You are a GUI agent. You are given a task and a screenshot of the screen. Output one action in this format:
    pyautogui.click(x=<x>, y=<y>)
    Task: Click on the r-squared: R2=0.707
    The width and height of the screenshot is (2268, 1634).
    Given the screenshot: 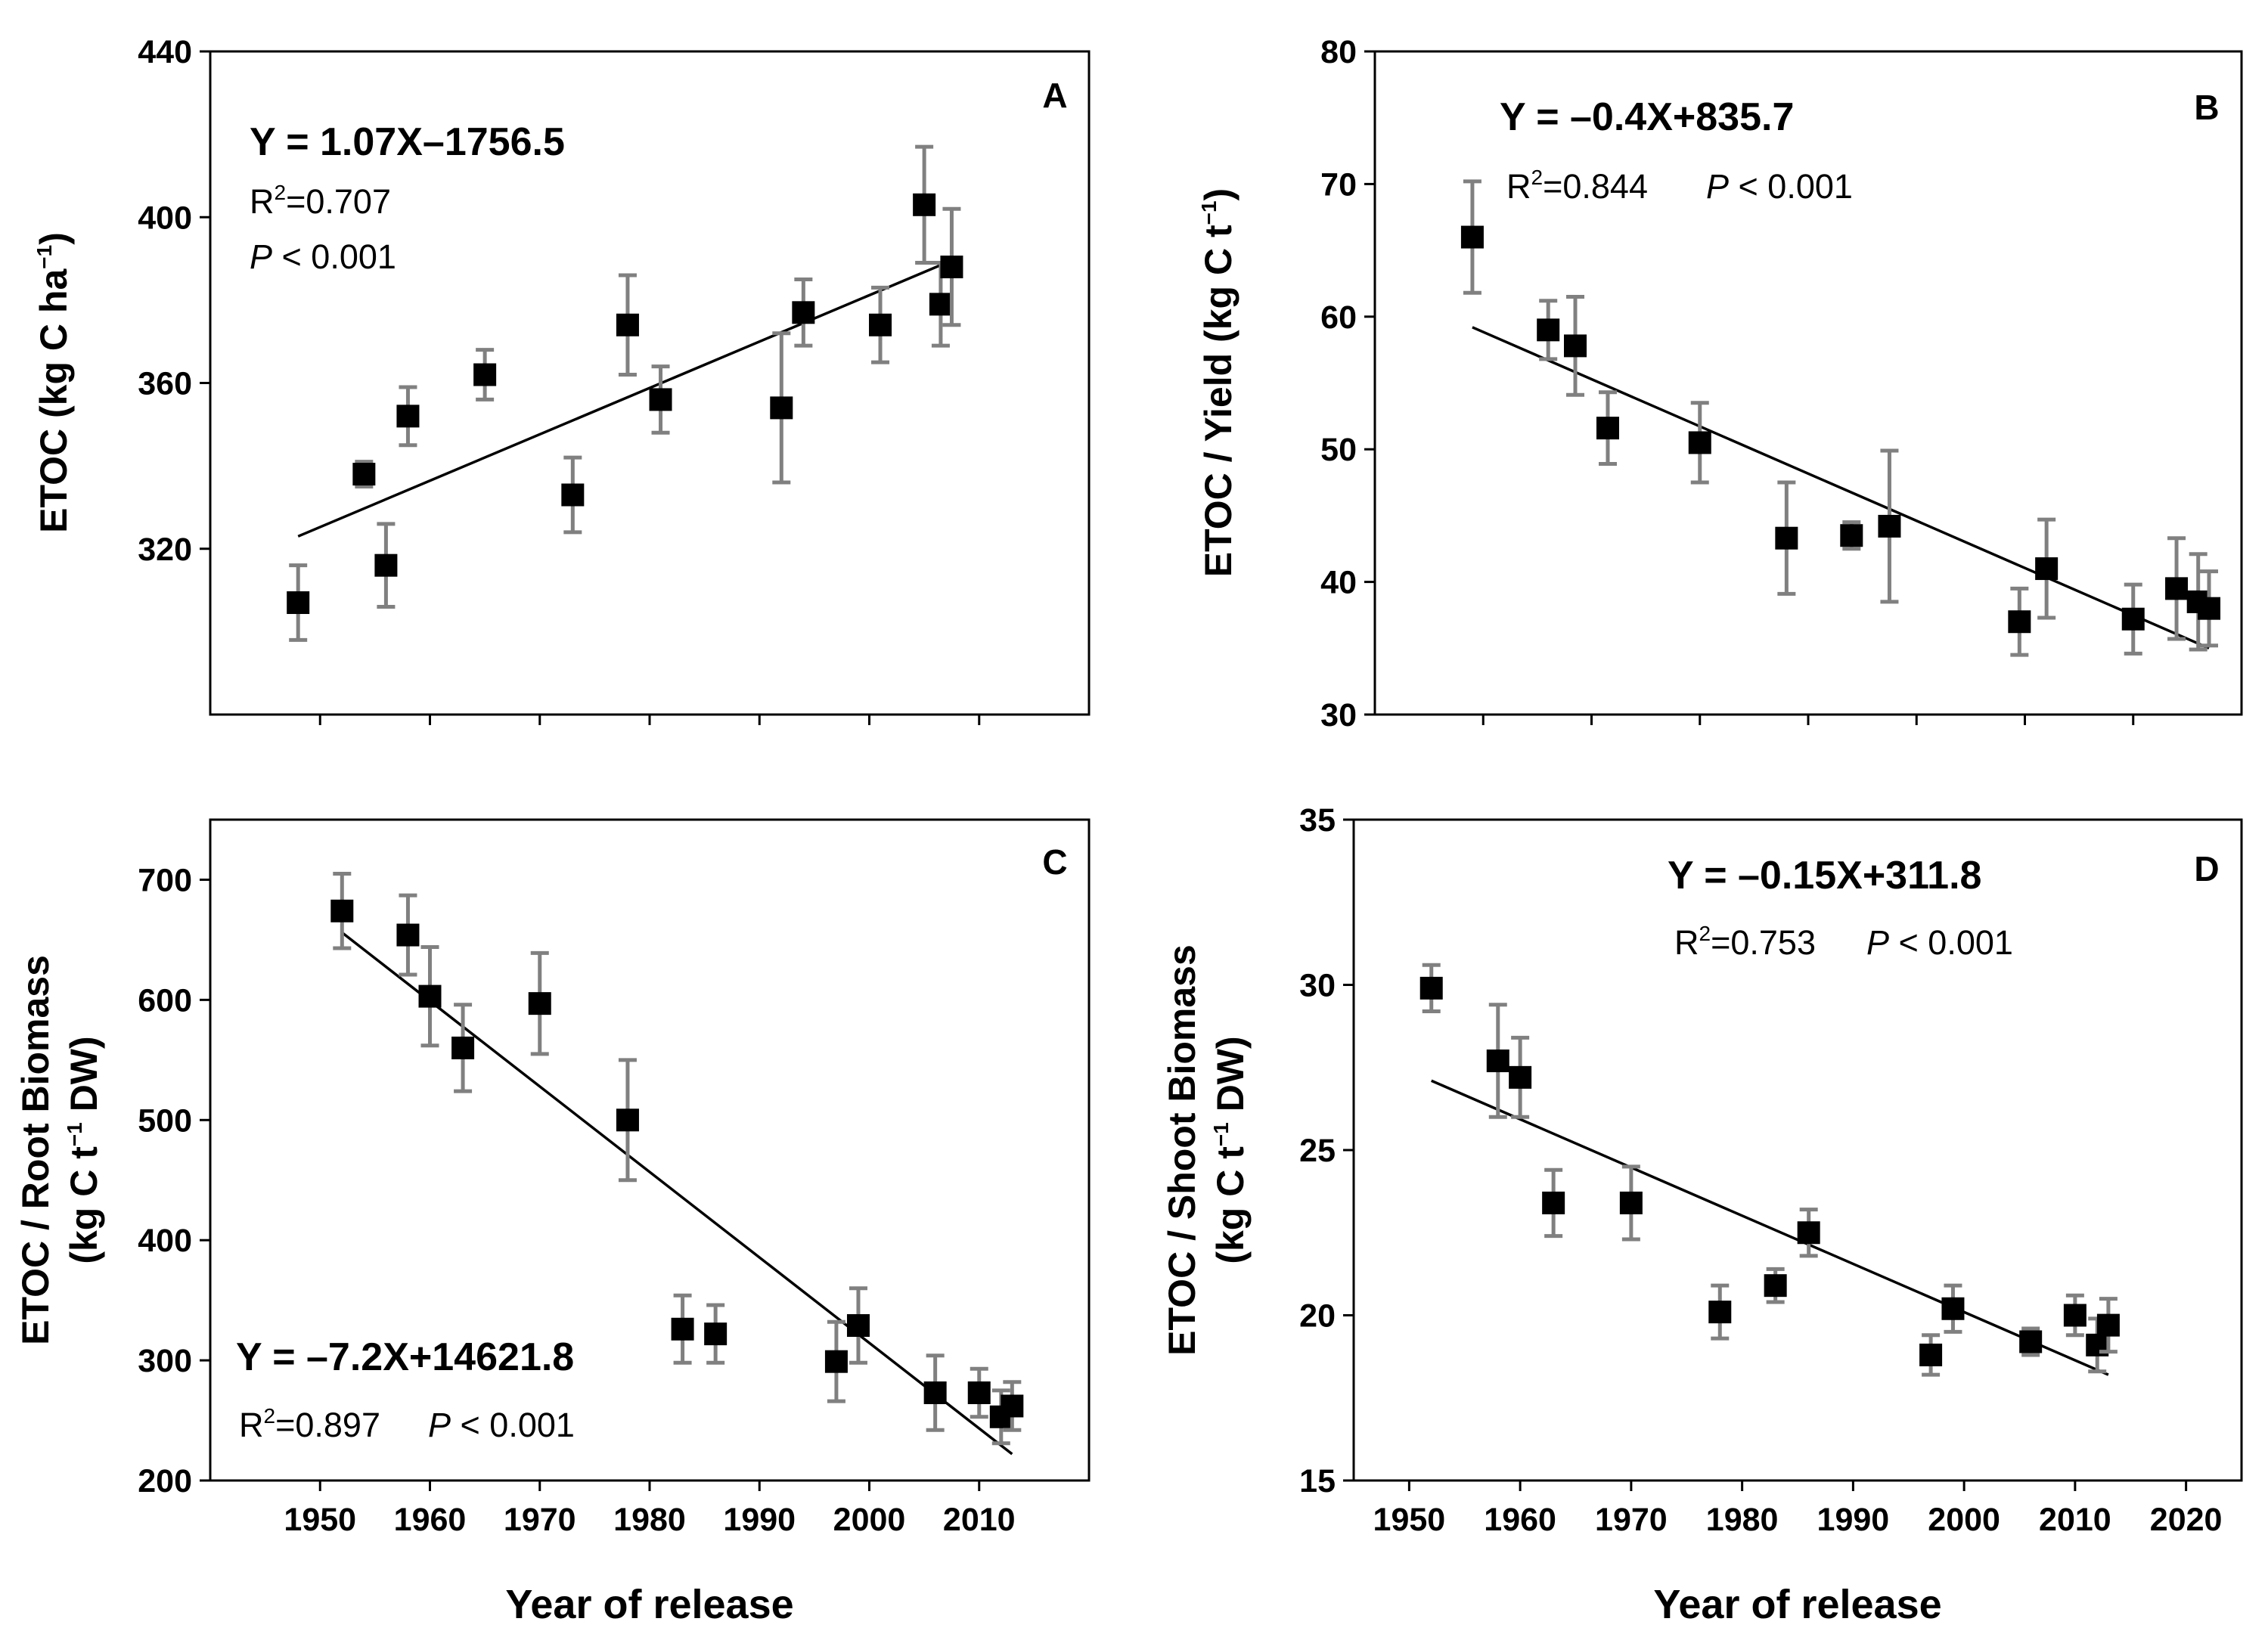 What is the action you would take?
    pyautogui.click(x=320, y=201)
    